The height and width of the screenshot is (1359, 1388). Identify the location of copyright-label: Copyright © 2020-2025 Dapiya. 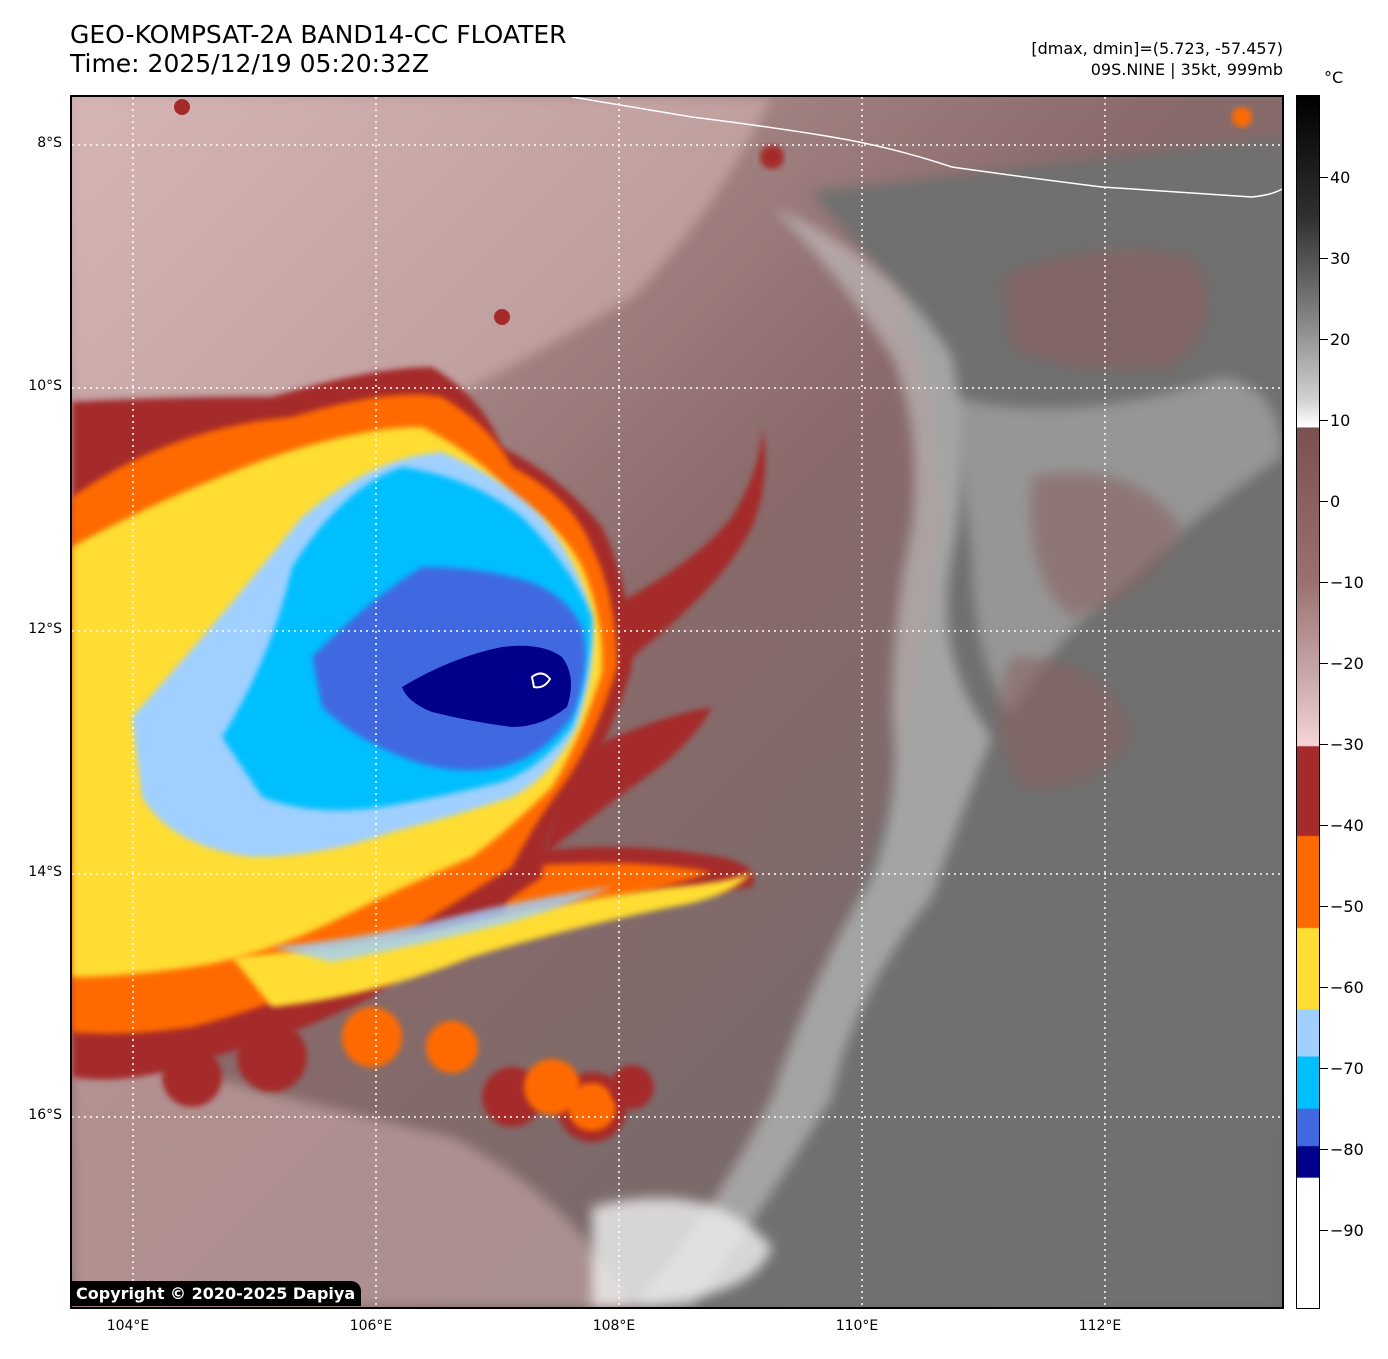
(216, 1293).